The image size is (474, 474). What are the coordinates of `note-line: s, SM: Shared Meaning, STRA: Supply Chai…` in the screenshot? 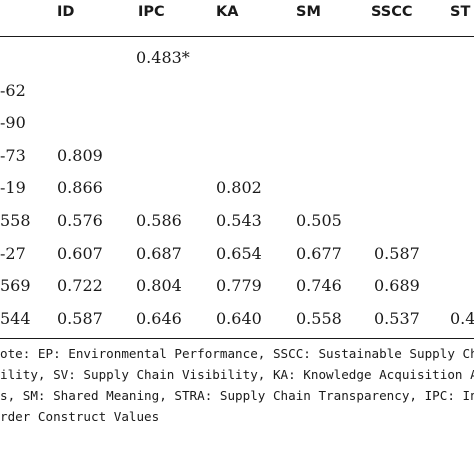 It's located at (237, 395).